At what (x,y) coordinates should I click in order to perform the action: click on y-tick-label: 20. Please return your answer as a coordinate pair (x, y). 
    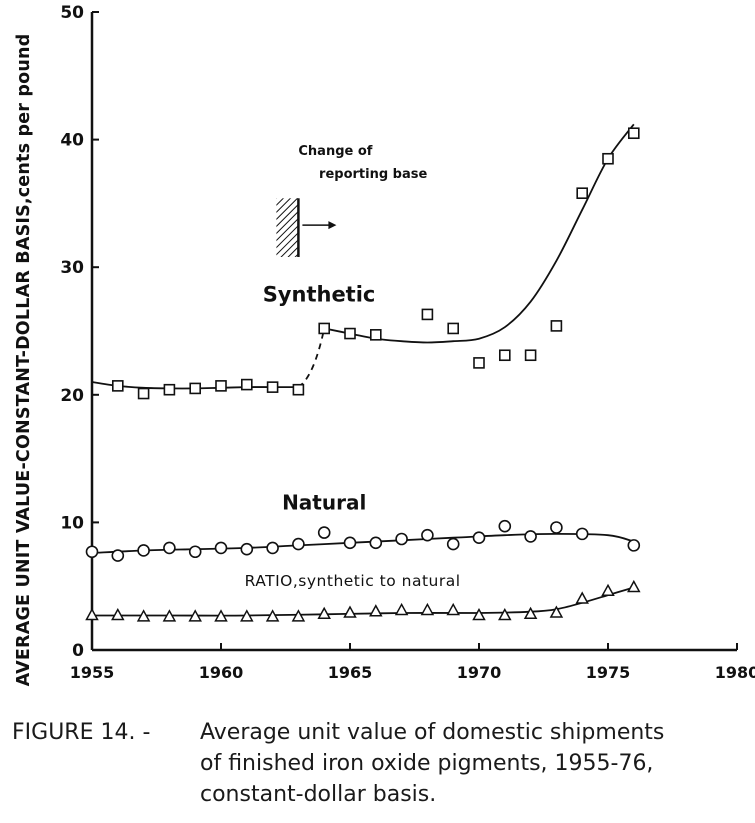
    Looking at the image, I should click on (72, 396).